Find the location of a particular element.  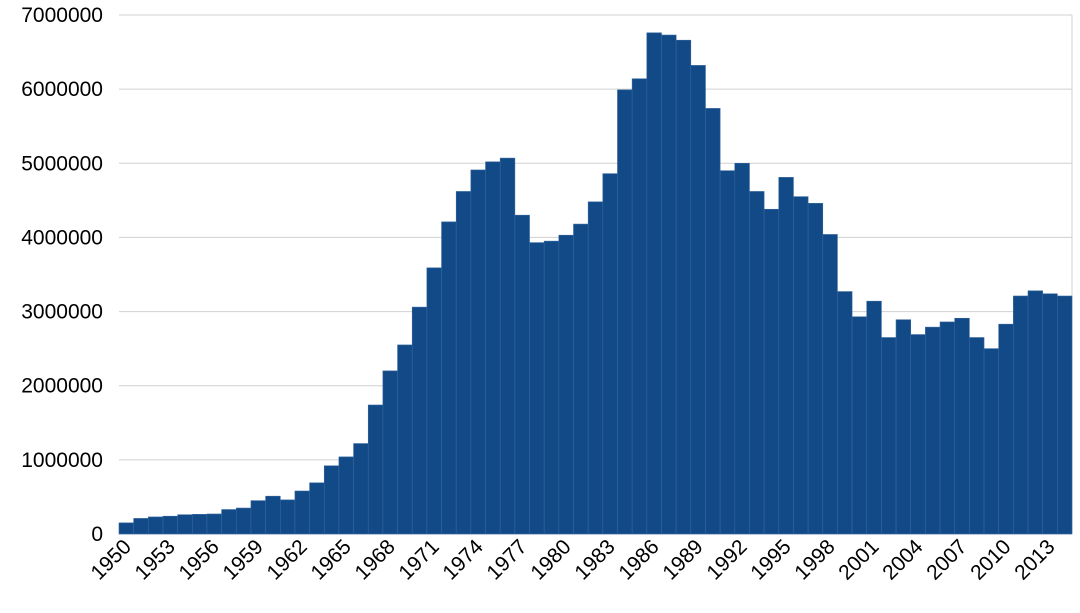

x-tick-label: 2010 is located at coordinates (990, 559).